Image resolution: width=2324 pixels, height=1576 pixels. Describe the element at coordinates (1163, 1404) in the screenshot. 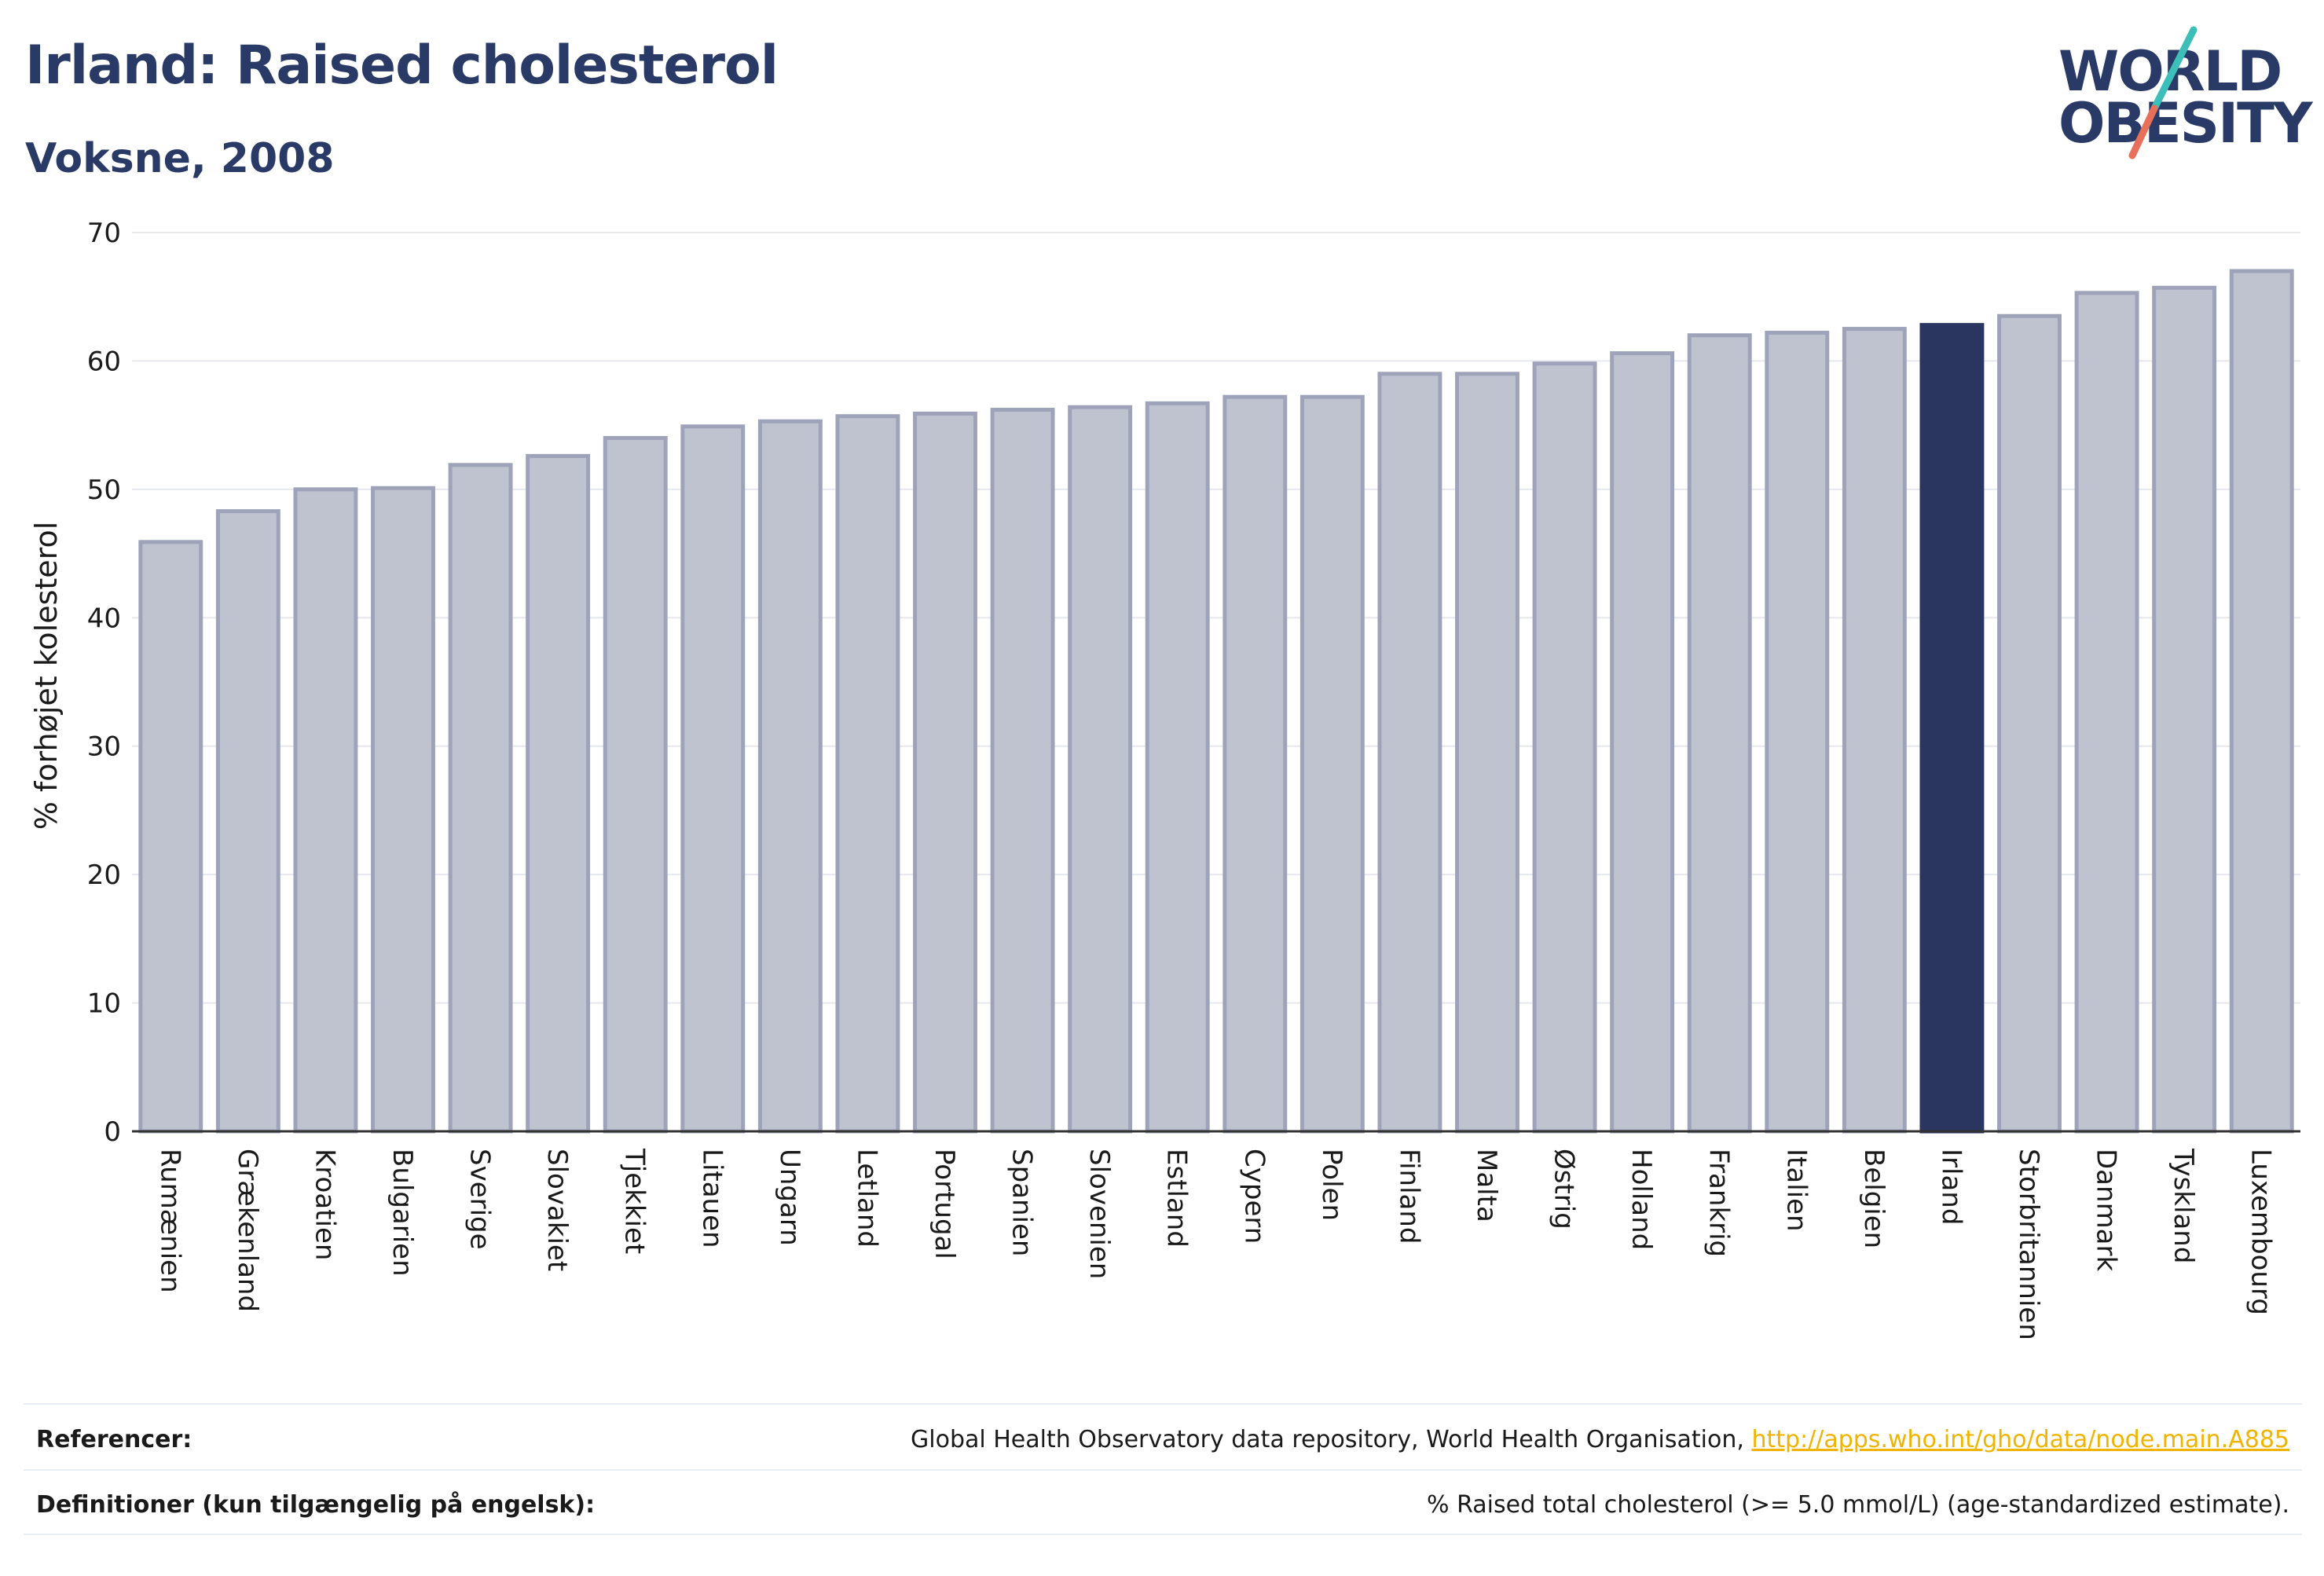

I see `footer-divider-top` at that location.